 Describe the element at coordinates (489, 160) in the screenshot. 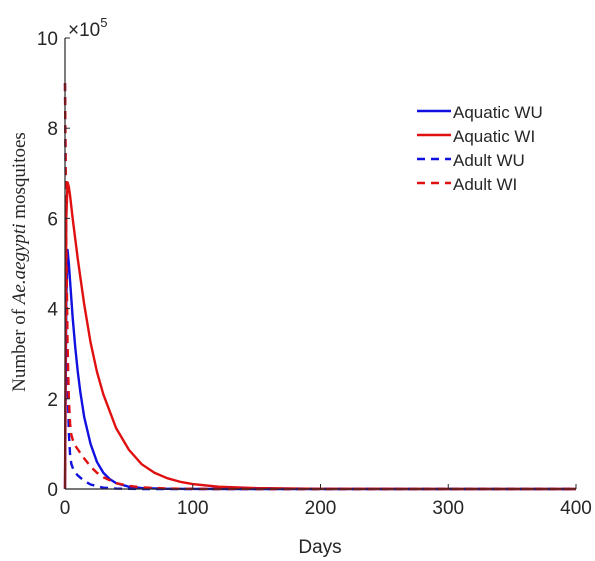

I see `legend-label-adult-wu: Adult WU` at that location.